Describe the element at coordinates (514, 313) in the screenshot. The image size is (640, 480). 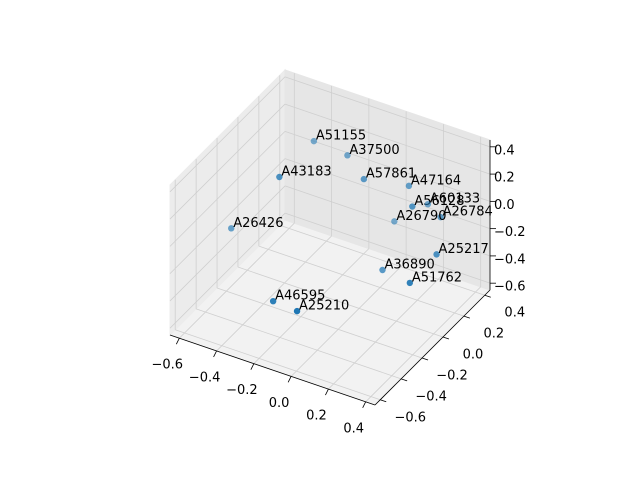
I see `y-tick-label: 0.4` at that location.